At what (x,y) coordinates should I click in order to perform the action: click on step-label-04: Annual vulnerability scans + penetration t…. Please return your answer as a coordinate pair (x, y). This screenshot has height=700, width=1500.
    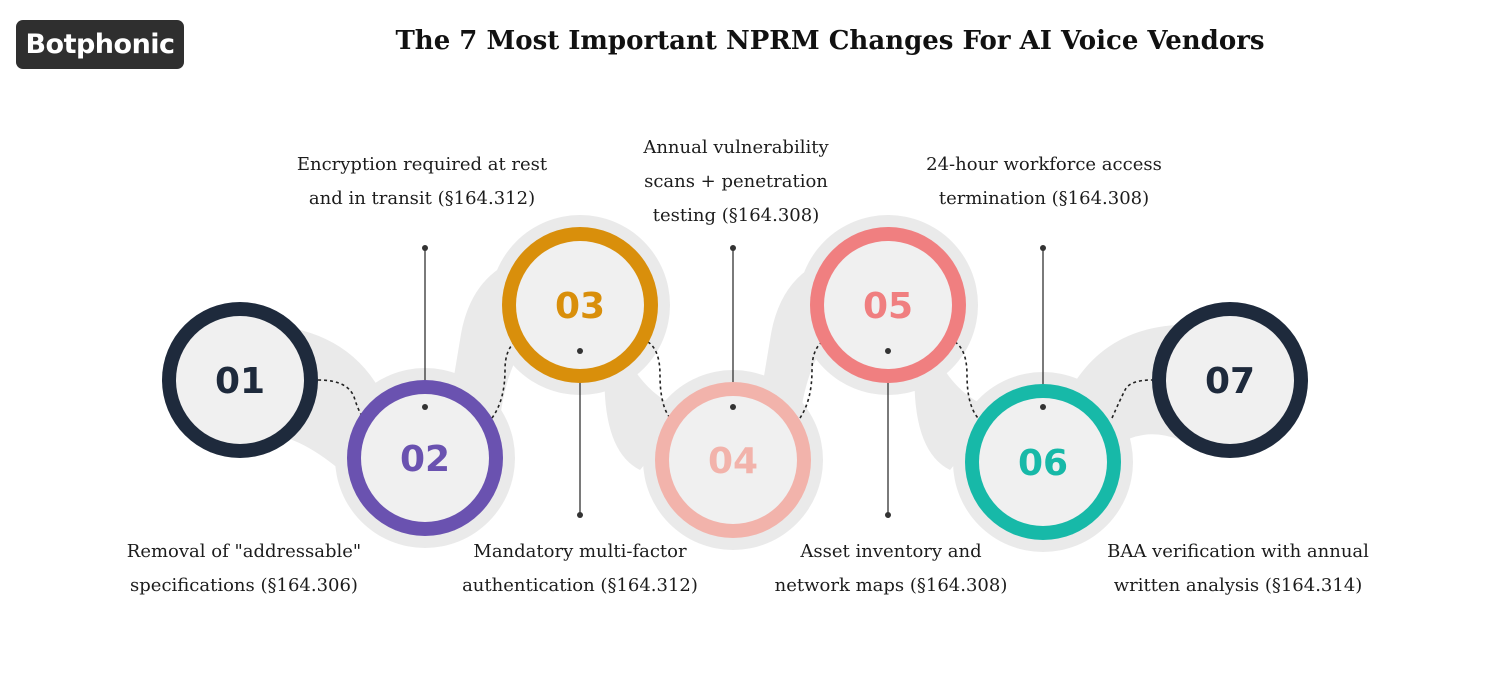
    Looking at the image, I should click on (736, 182).